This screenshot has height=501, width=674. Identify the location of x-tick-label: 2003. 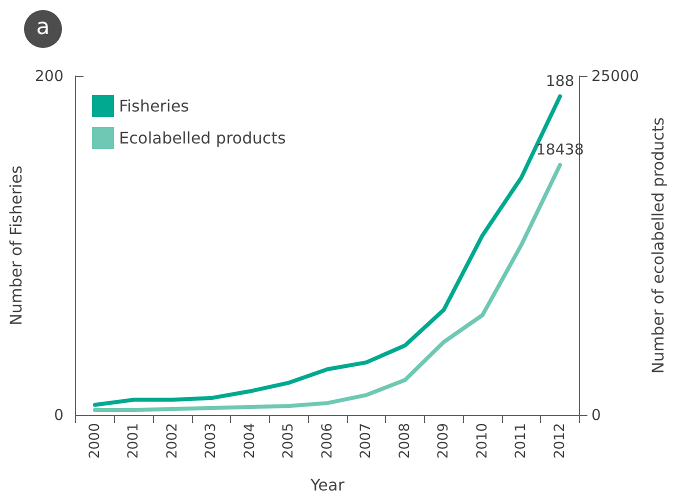
(211, 441).